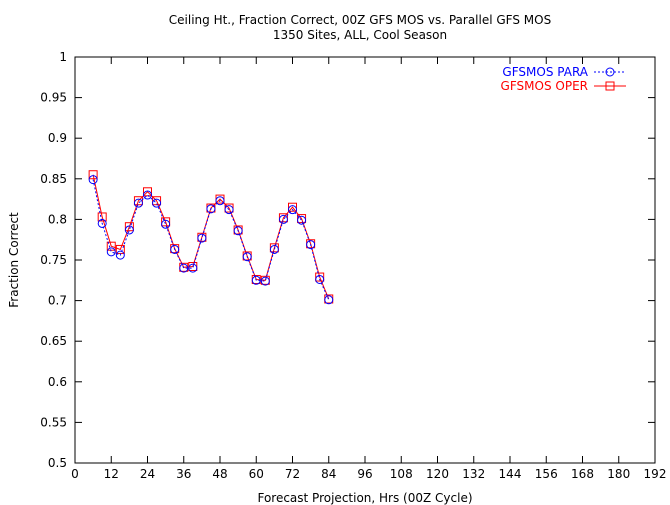 The image size is (670, 505). What do you see at coordinates (53, 179) in the screenshot?
I see `y-tick-label: 0.85` at bounding box center [53, 179].